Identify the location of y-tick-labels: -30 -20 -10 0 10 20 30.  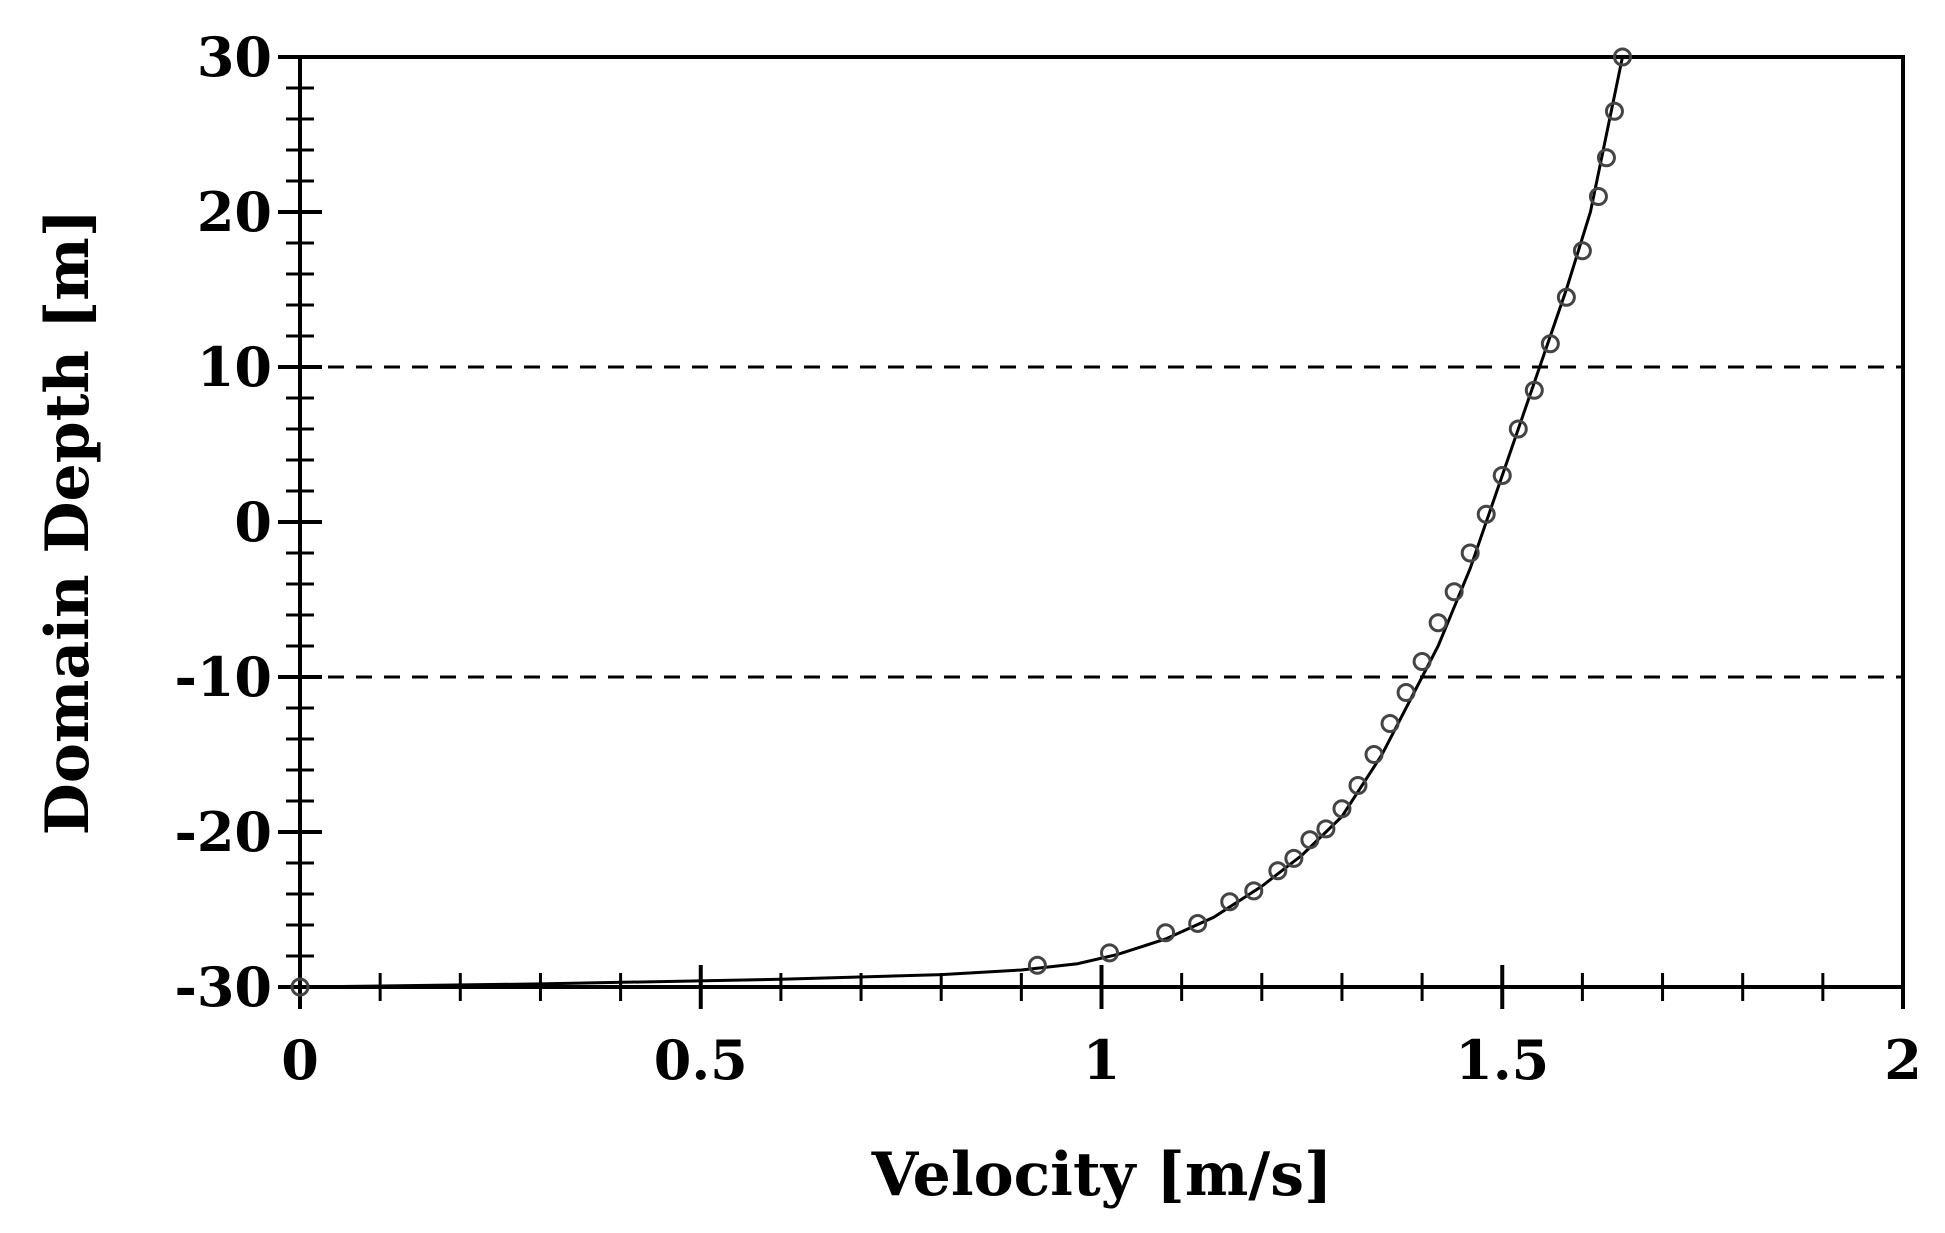
(223, 522).